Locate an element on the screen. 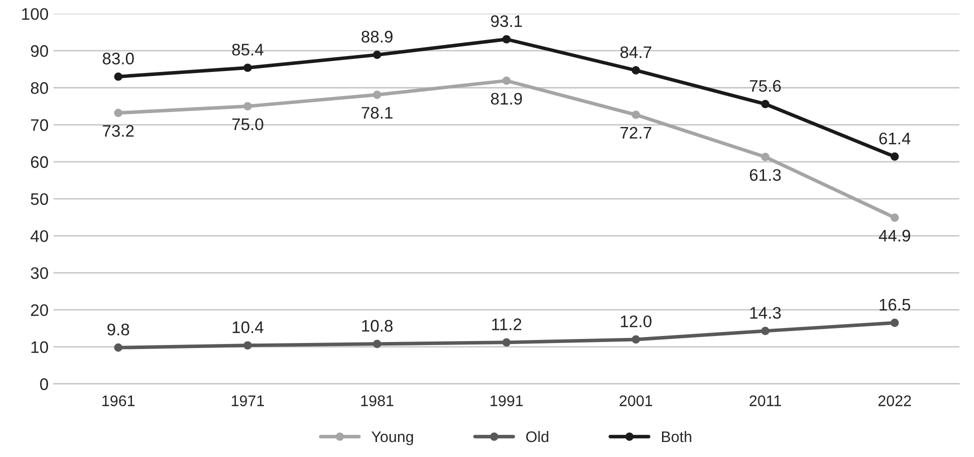 The height and width of the screenshot is (457, 974). x-tick-label: 1991 is located at coordinates (506, 400).